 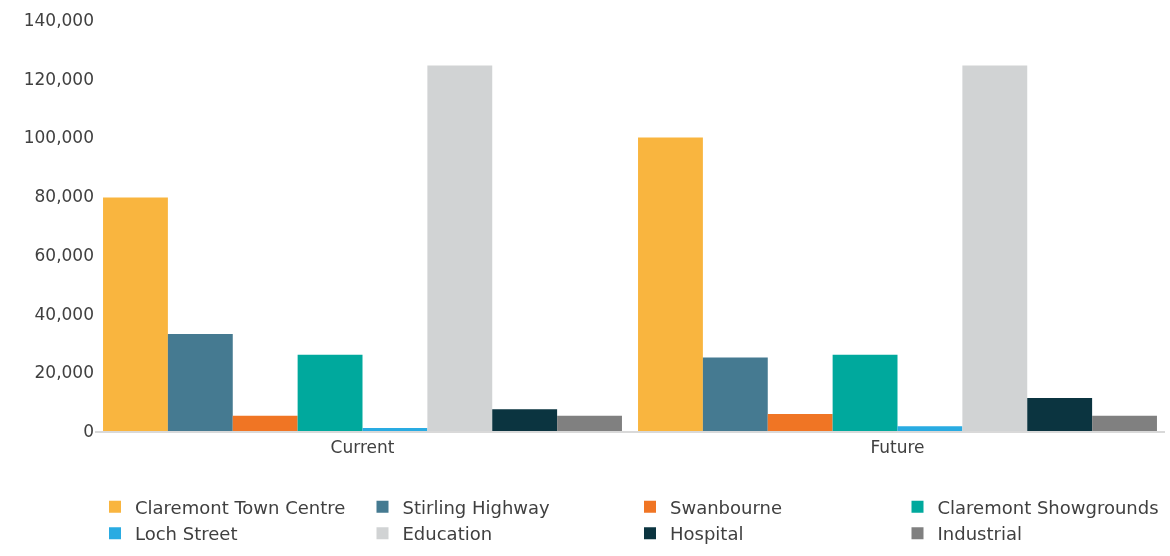 What do you see at coordinates (979, 534) in the screenshot?
I see `legend-label: Industrial` at bounding box center [979, 534].